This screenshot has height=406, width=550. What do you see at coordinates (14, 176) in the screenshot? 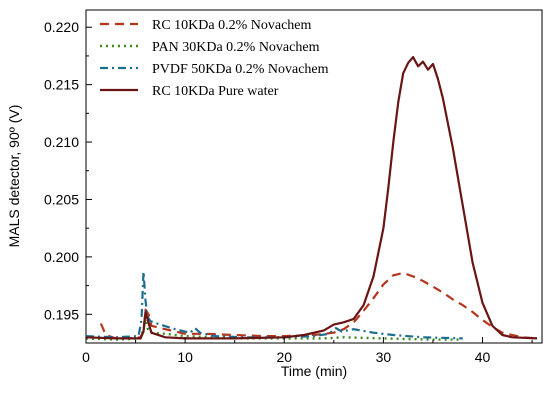
I see `y-axis-title: MALS detector, 90º (V)` at bounding box center [14, 176].